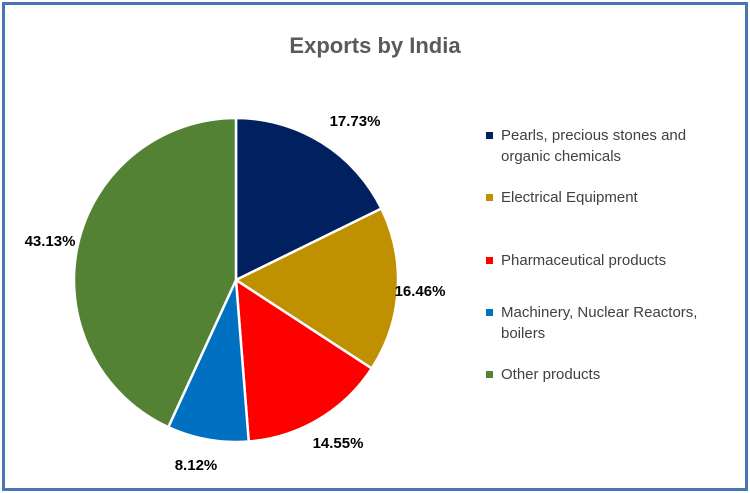 The image size is (750, 493). Describe the element at coordinates (196, 465) in the screenshot. I see `data-label-machinery: 8.12%` at that location.